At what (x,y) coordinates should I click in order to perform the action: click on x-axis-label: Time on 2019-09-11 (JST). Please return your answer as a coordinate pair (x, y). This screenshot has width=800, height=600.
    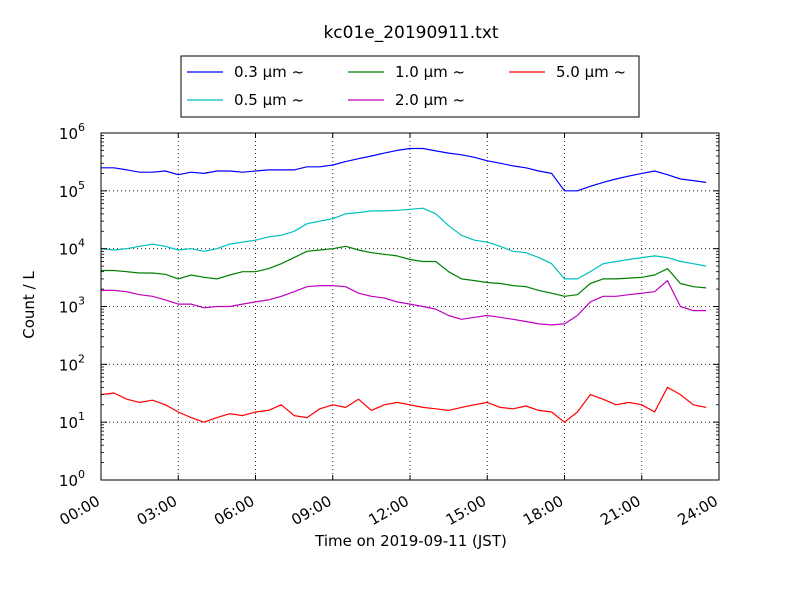
    Looking at the image, I should click on (410, 541).